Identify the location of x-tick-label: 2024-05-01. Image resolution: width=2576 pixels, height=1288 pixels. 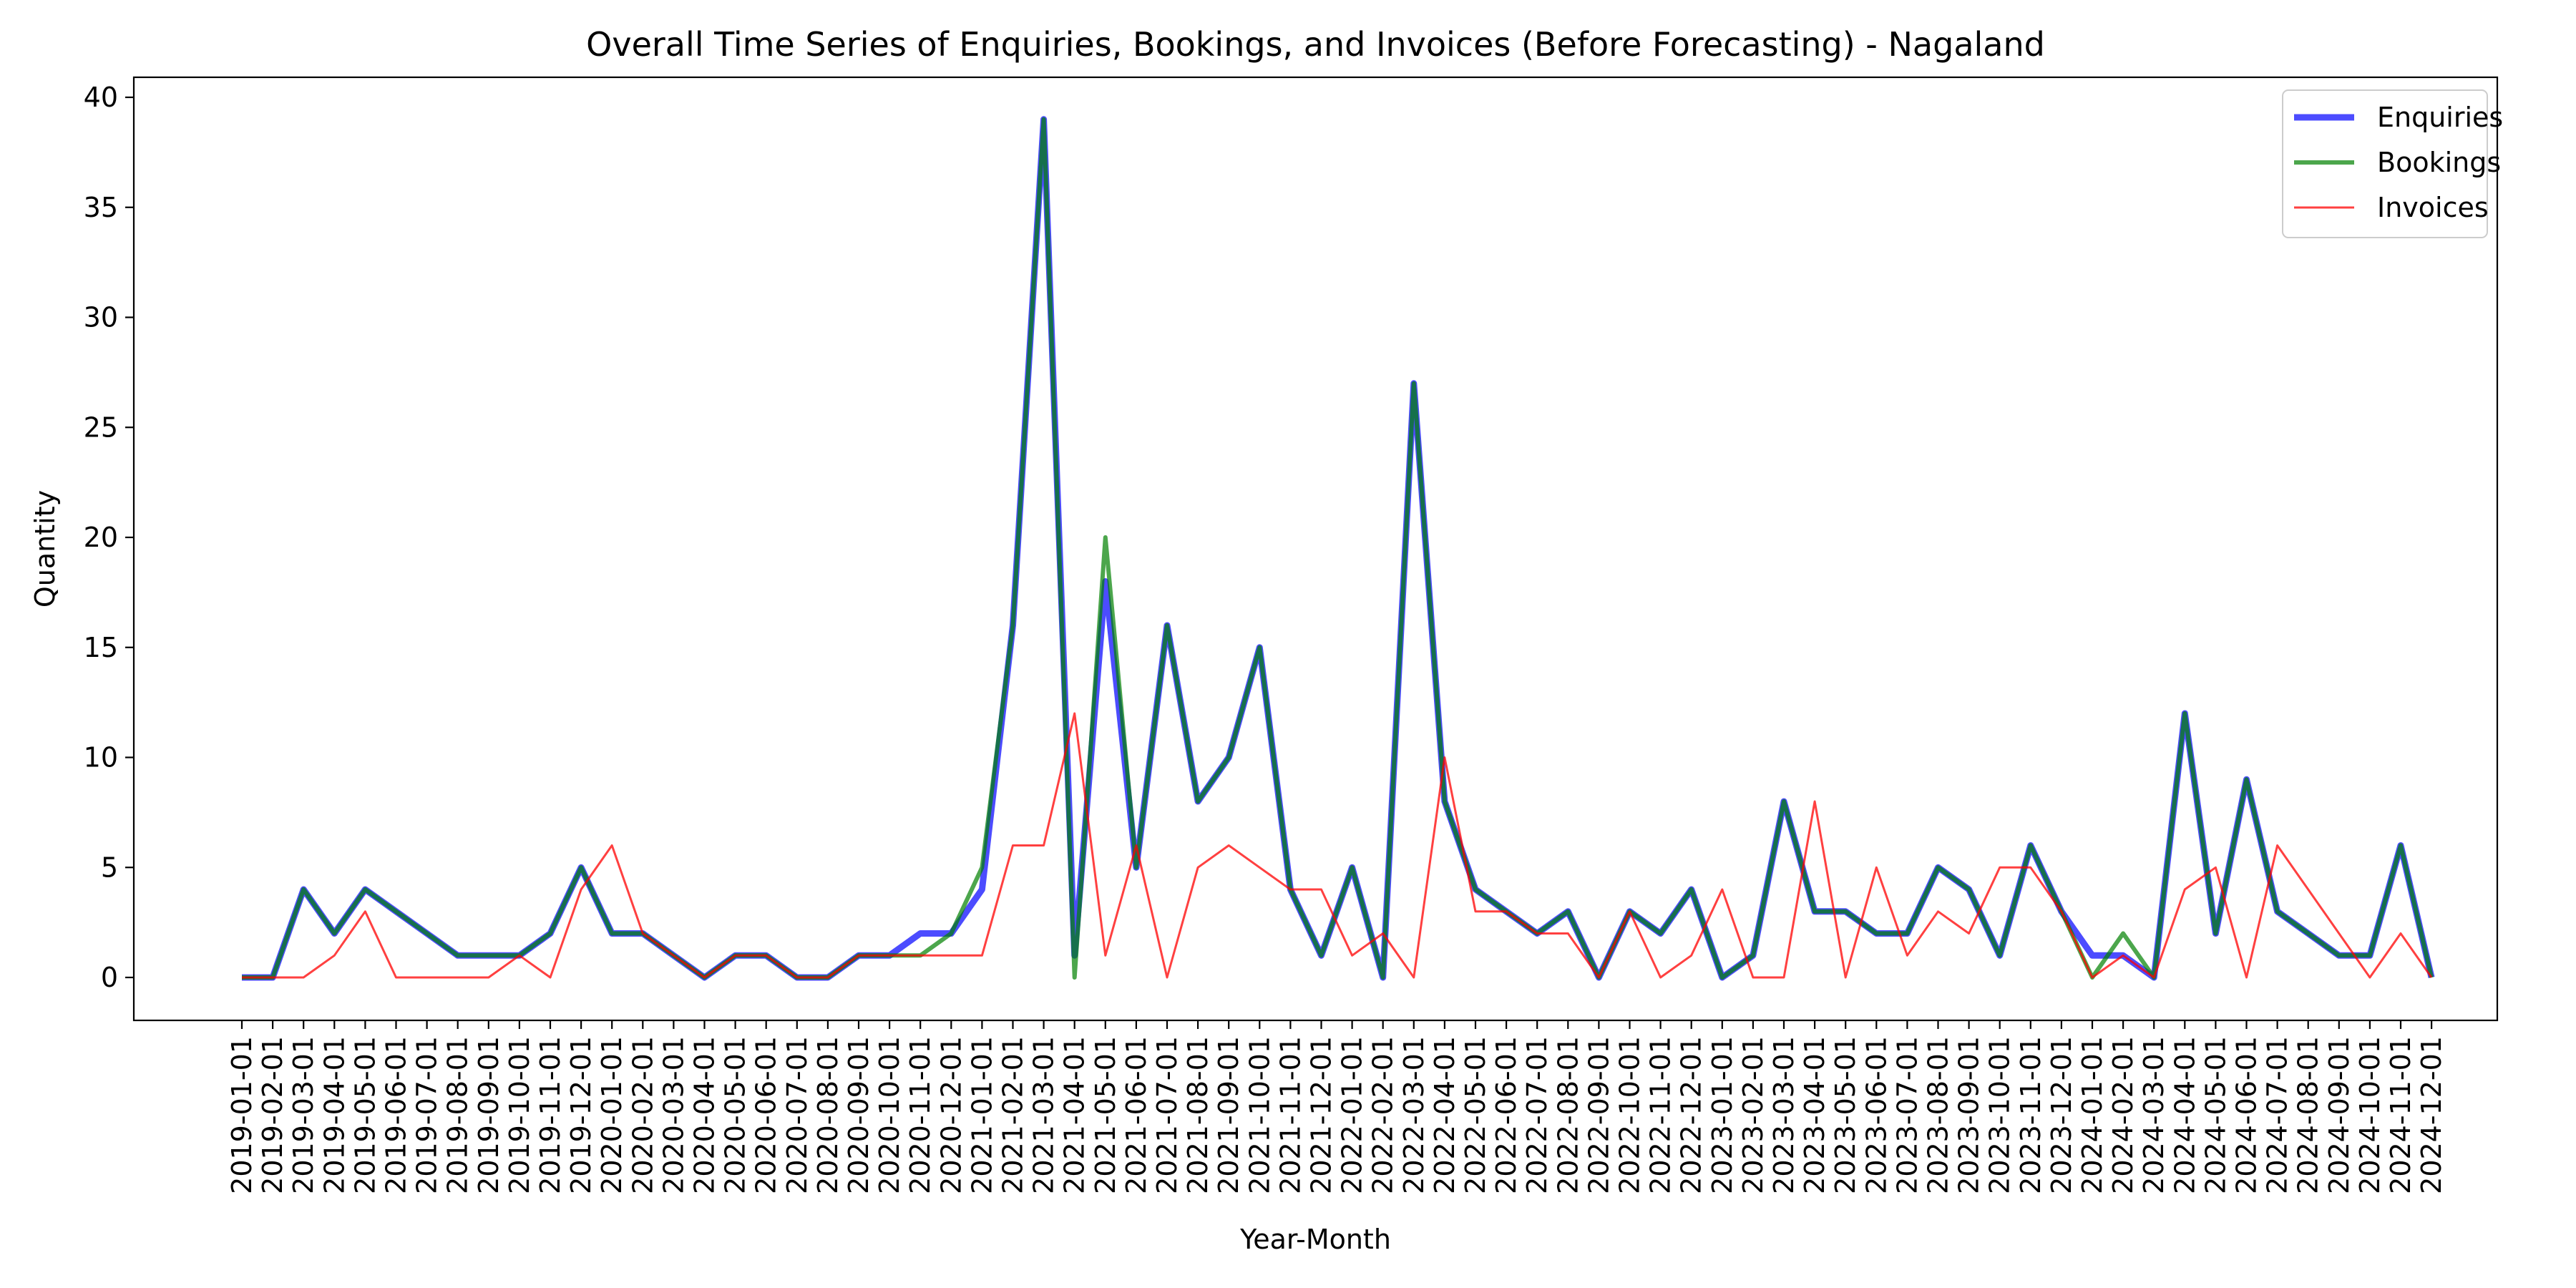
(2215, 1115).